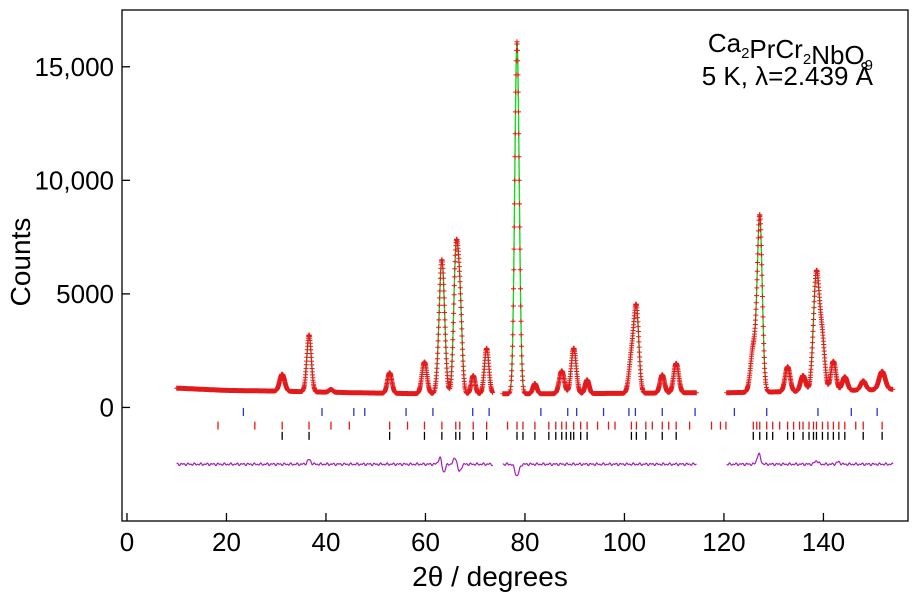 Image resolution: width=912 pixels, height=596 pixels. What do you see at coordinates (624, 542) in the screenshot?
I see `x-tick-label: 100` at bounding box center [624, 542].